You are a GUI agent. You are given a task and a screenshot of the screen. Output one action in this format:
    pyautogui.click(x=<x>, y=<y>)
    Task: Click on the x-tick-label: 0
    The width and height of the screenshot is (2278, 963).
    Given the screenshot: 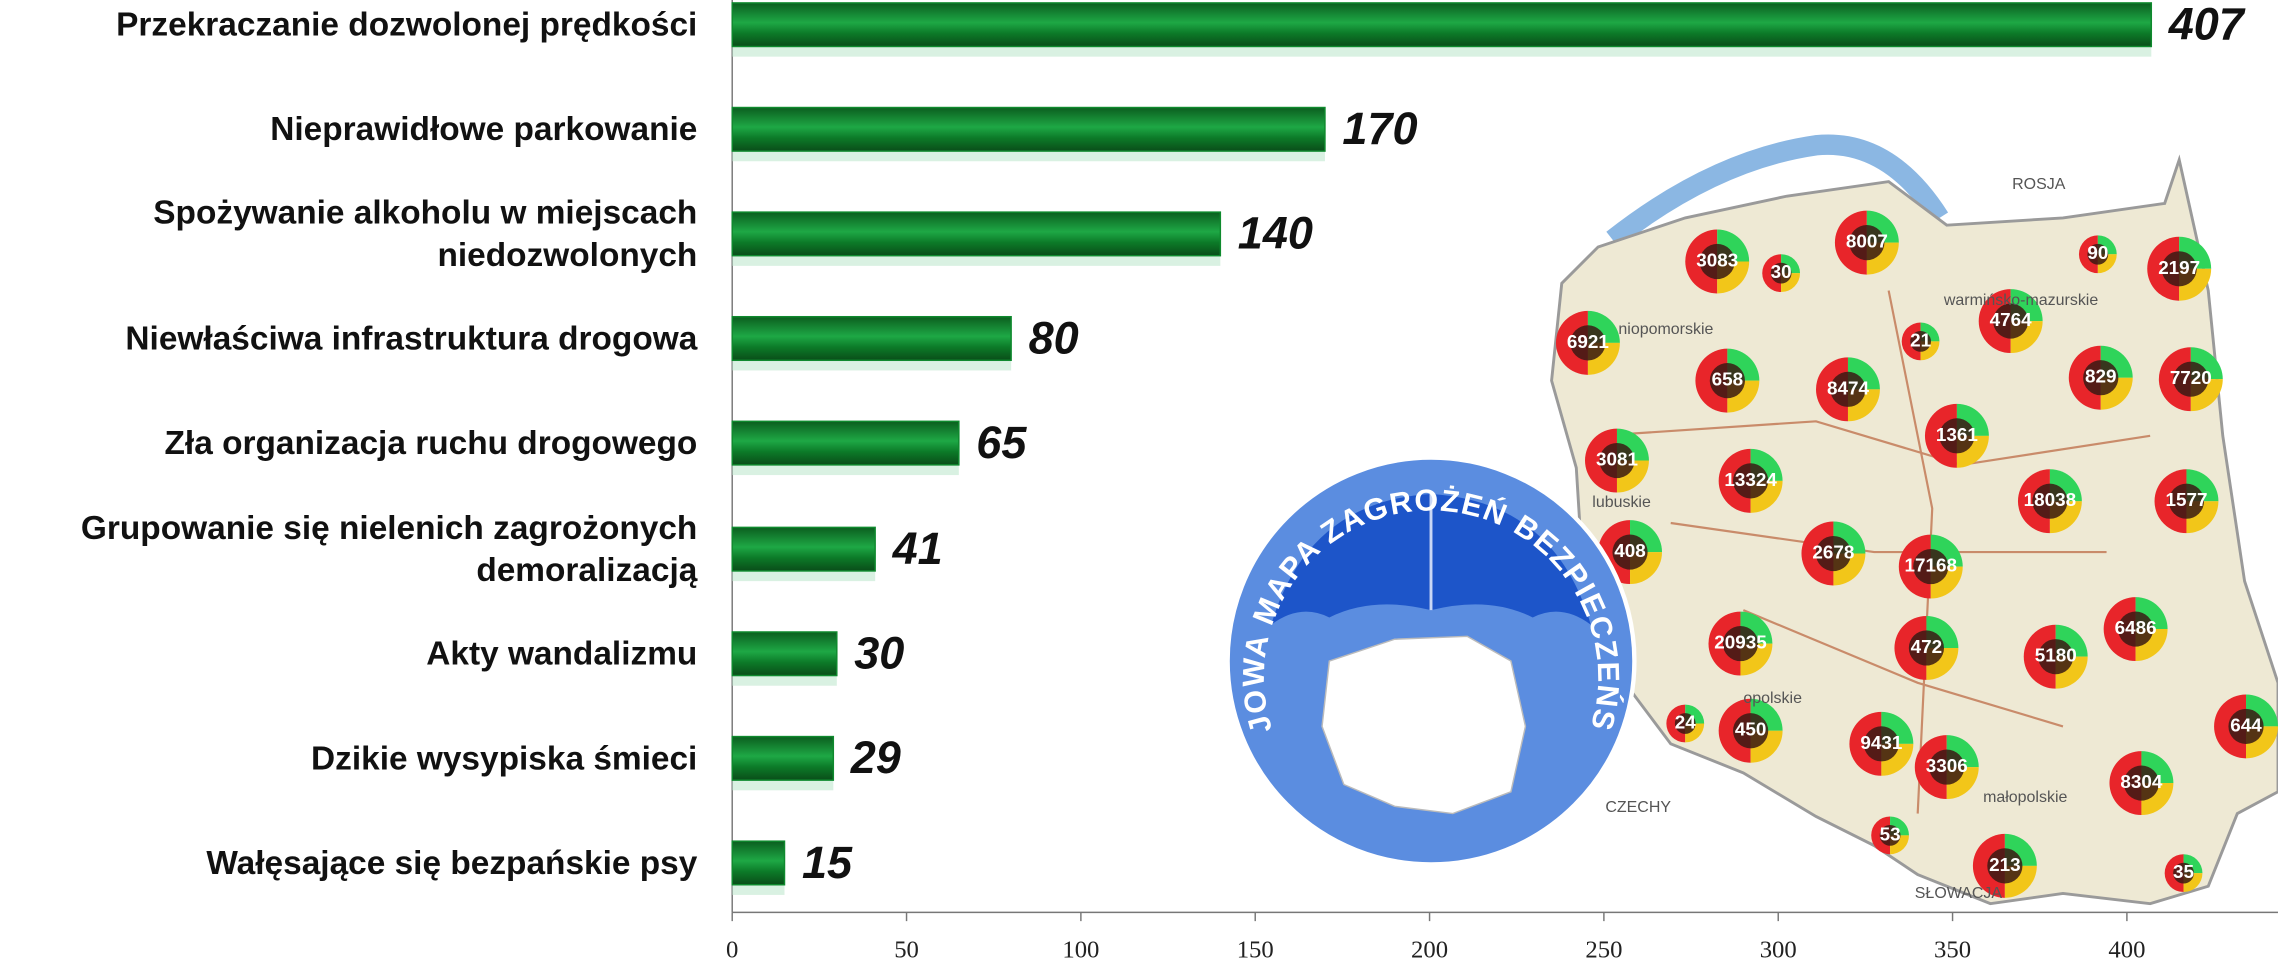 What is the action you would take?
    pyautogui.click(x=732, y=949)
    